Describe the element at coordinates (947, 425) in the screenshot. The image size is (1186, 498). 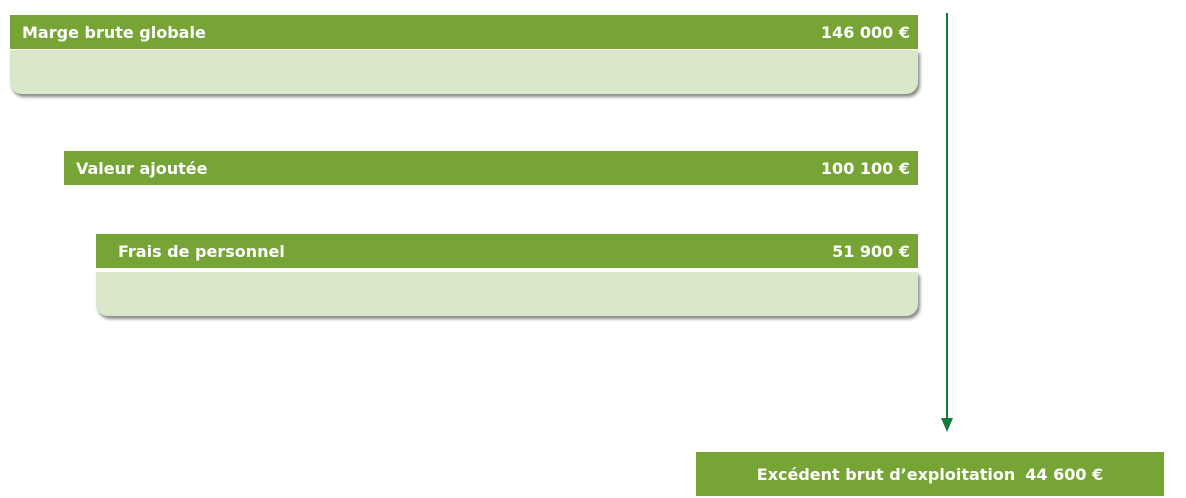
I see `arrow-head` at that location.